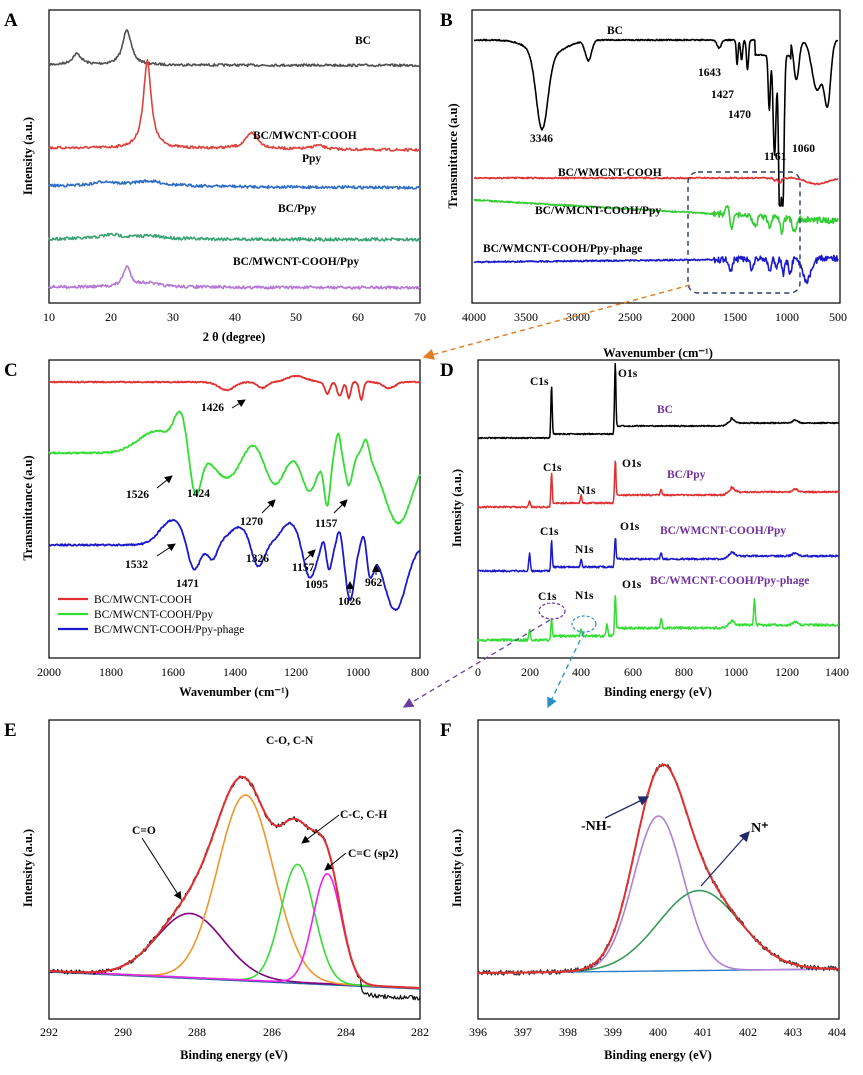 The height and width of the screenshot is (1075, 863). Describe the element at coordinates (735, 317) in the screenshot. I see `x-tick: 1500` at that location.